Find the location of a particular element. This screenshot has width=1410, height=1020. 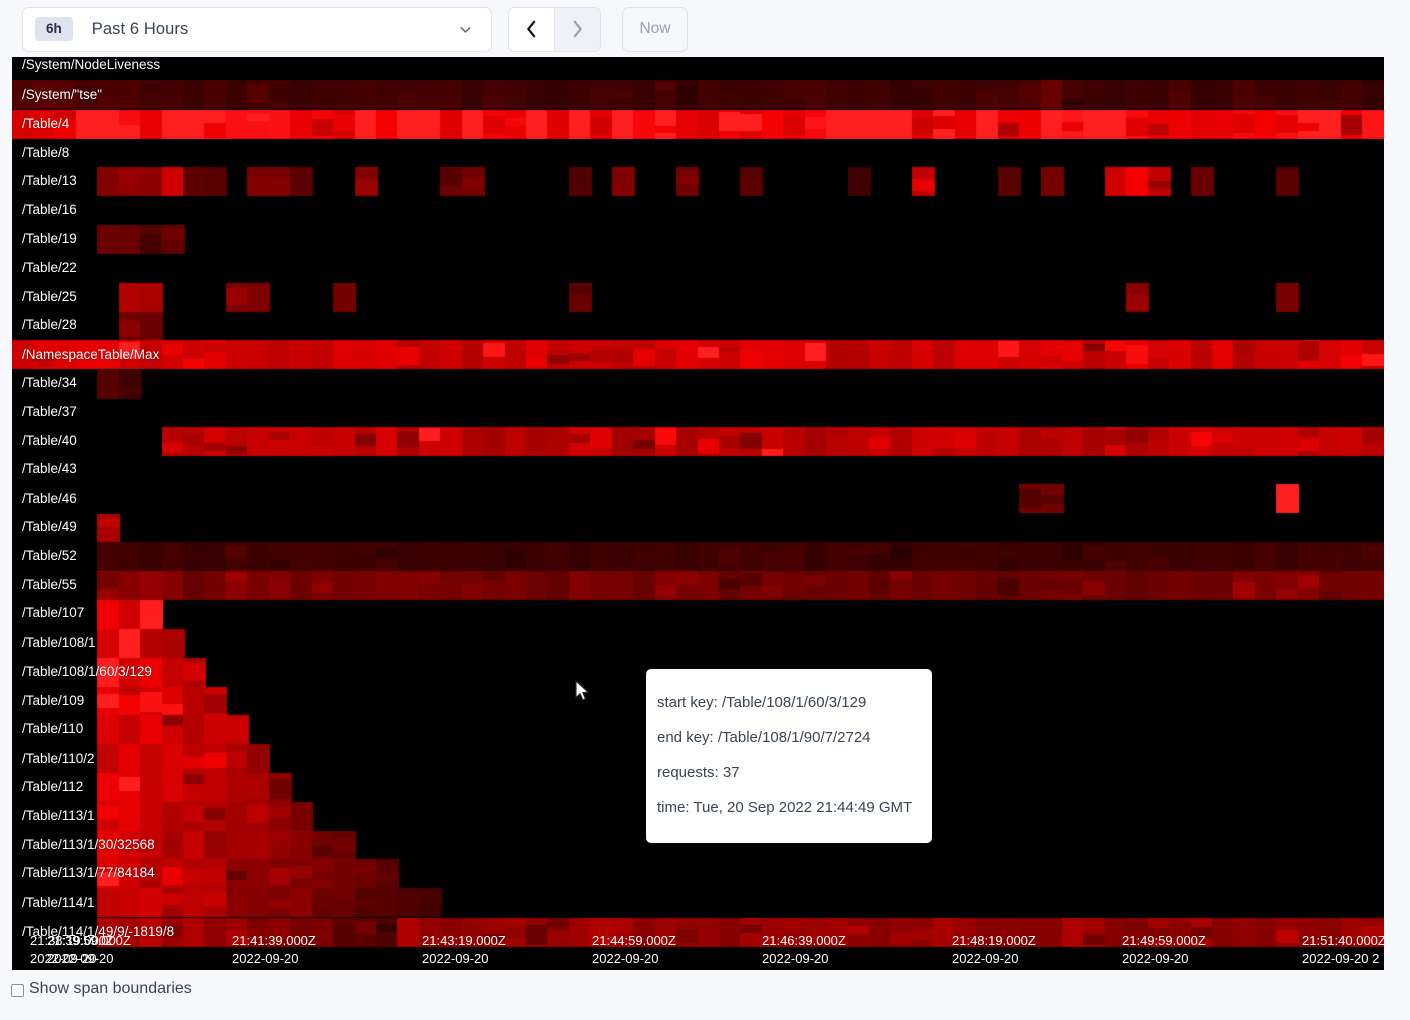

time-range-select: 6h Past 6 Hours is located at coordinates (257, 29).